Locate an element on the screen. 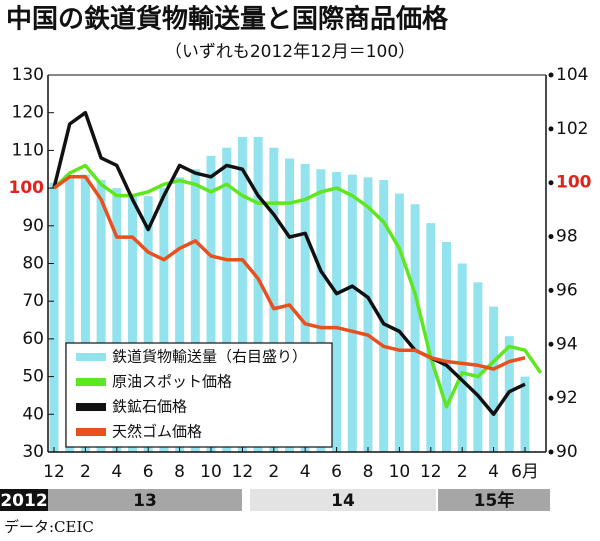 This screenshot has height=541, width=600. y2-tick-label: 94 is located at coordinates (567, 344).